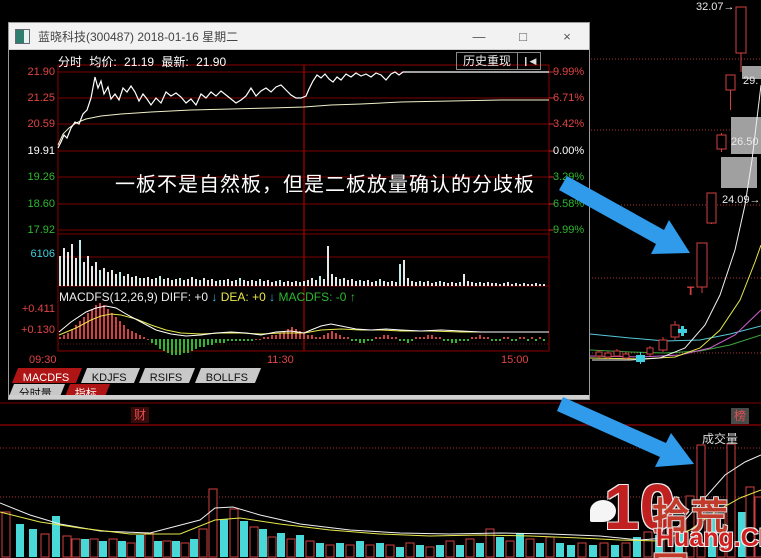 This screenshot has height=558, width=761. What do you see at coordinates (523, 36) in the screenshot?
I see `maximize-button: □` at bounding box center [523, 36].